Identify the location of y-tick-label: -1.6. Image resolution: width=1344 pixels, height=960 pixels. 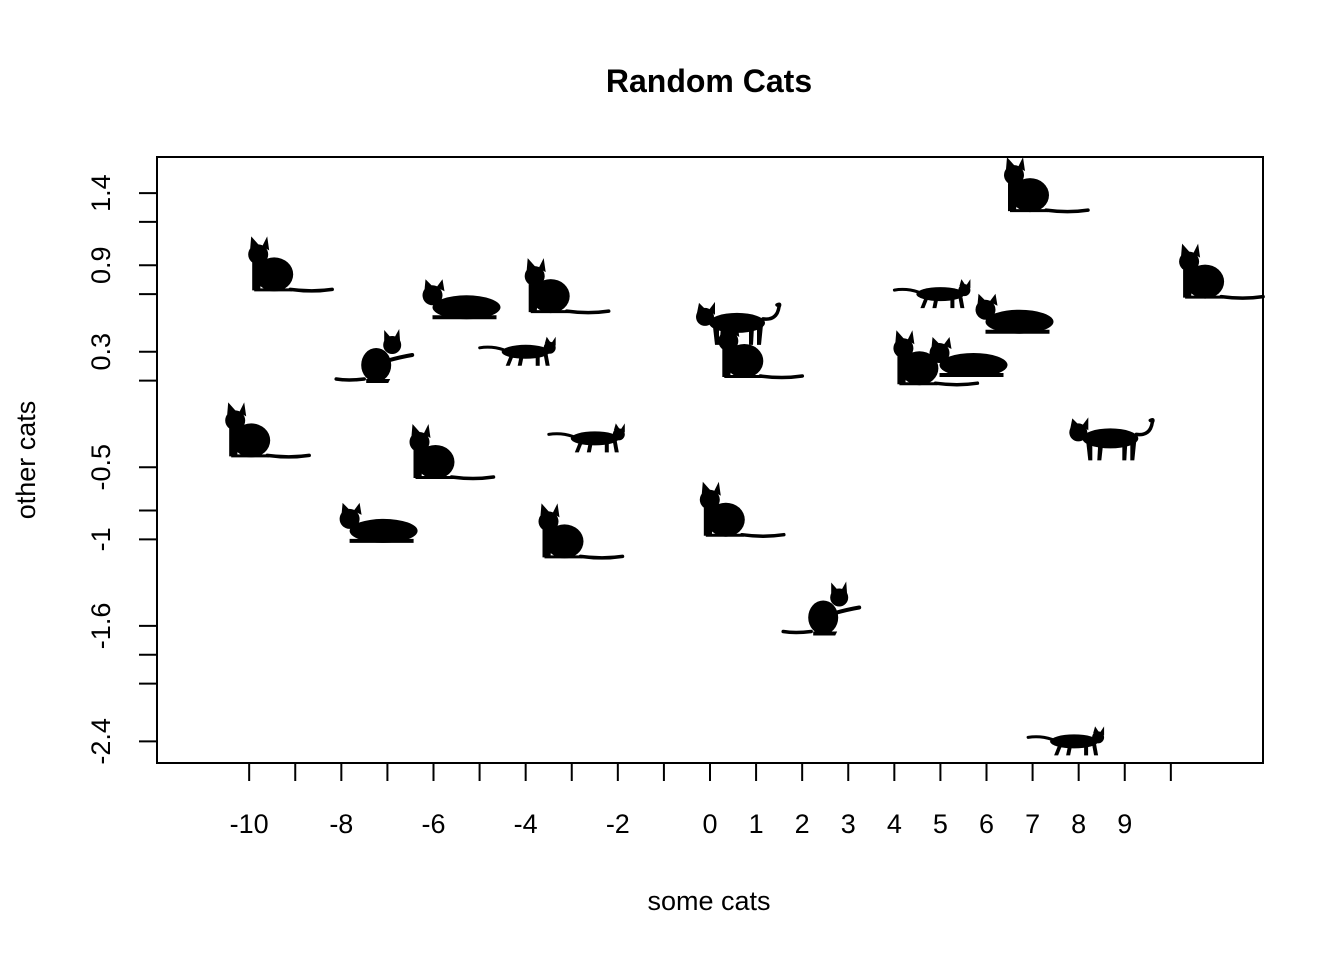
(101, 626).